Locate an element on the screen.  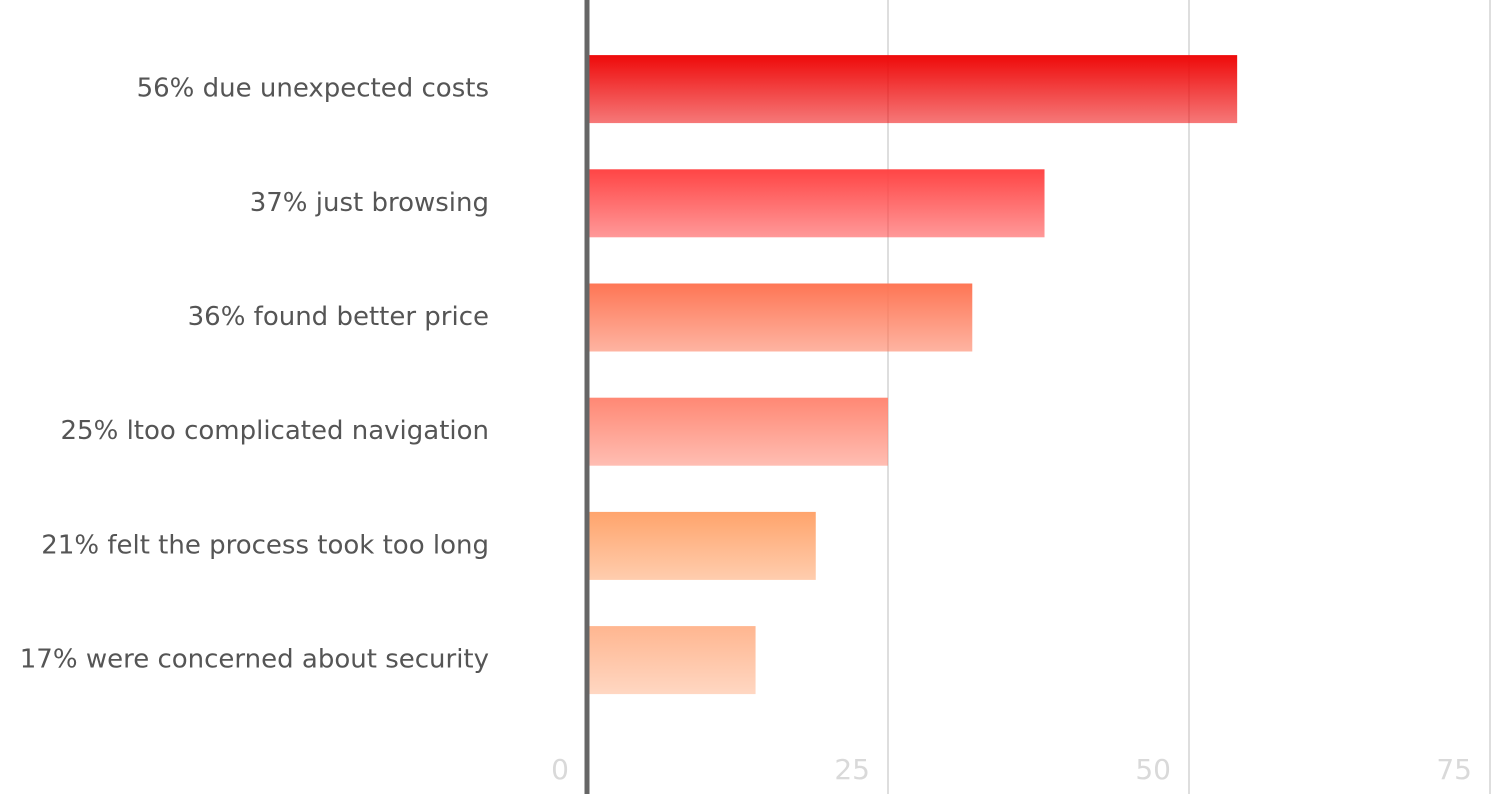
category-label: 25% ltoo complicated navigation is located at coordinates (275, 431).